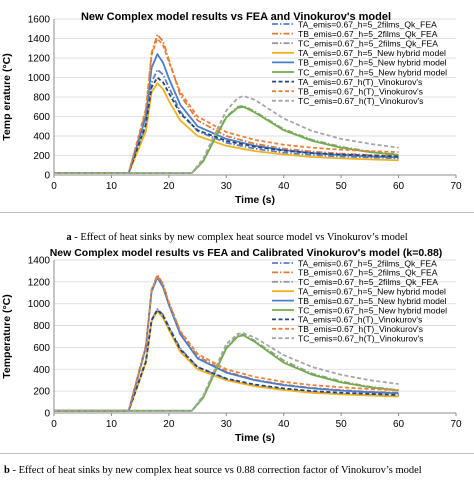 Image resolution: width=474 pixels, height=482 pixels. What do you see at coordinates (69, 237) in the screenshot?
I see `caption-a-label: a` at bounding box center [69, 237].